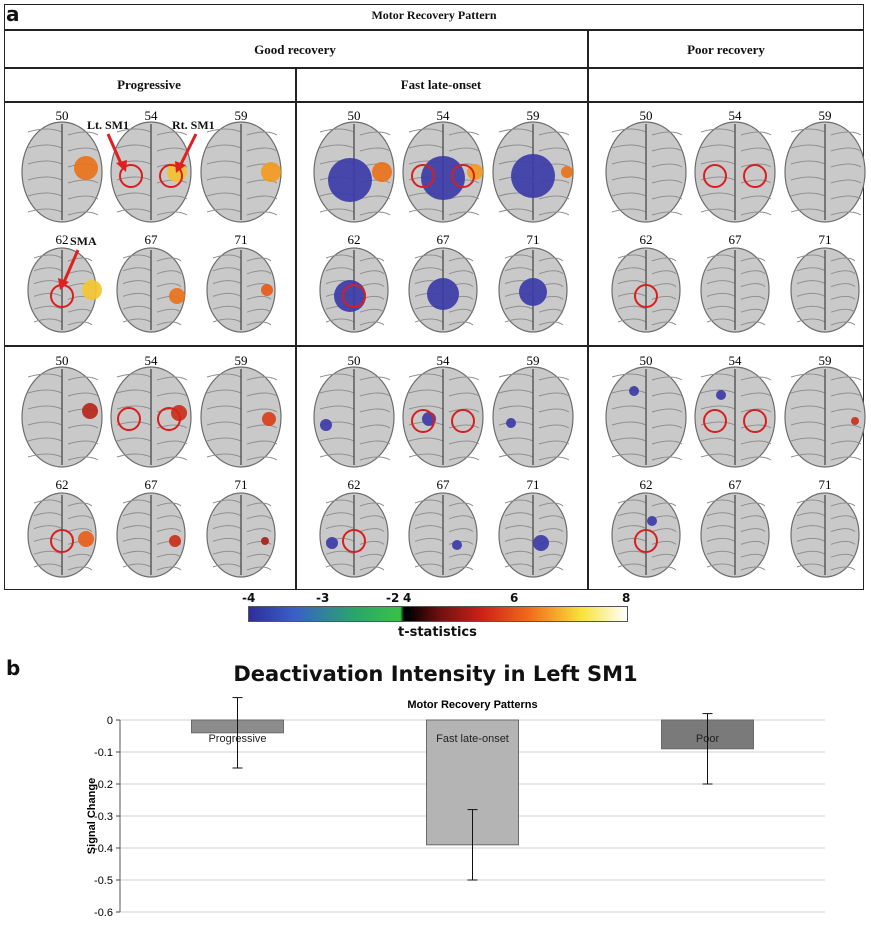  I want to click on y-tick-label: -0.4, so click(103, 849).